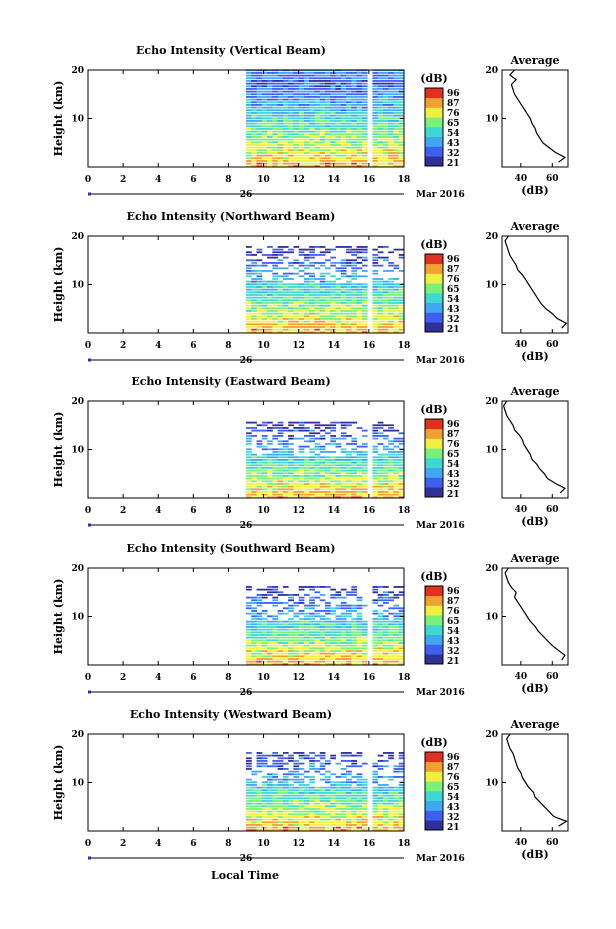  What do you see at coordinates (534, 724) in the screenshot?
I see `profile-title: Average` at bounding box center [534, 724].